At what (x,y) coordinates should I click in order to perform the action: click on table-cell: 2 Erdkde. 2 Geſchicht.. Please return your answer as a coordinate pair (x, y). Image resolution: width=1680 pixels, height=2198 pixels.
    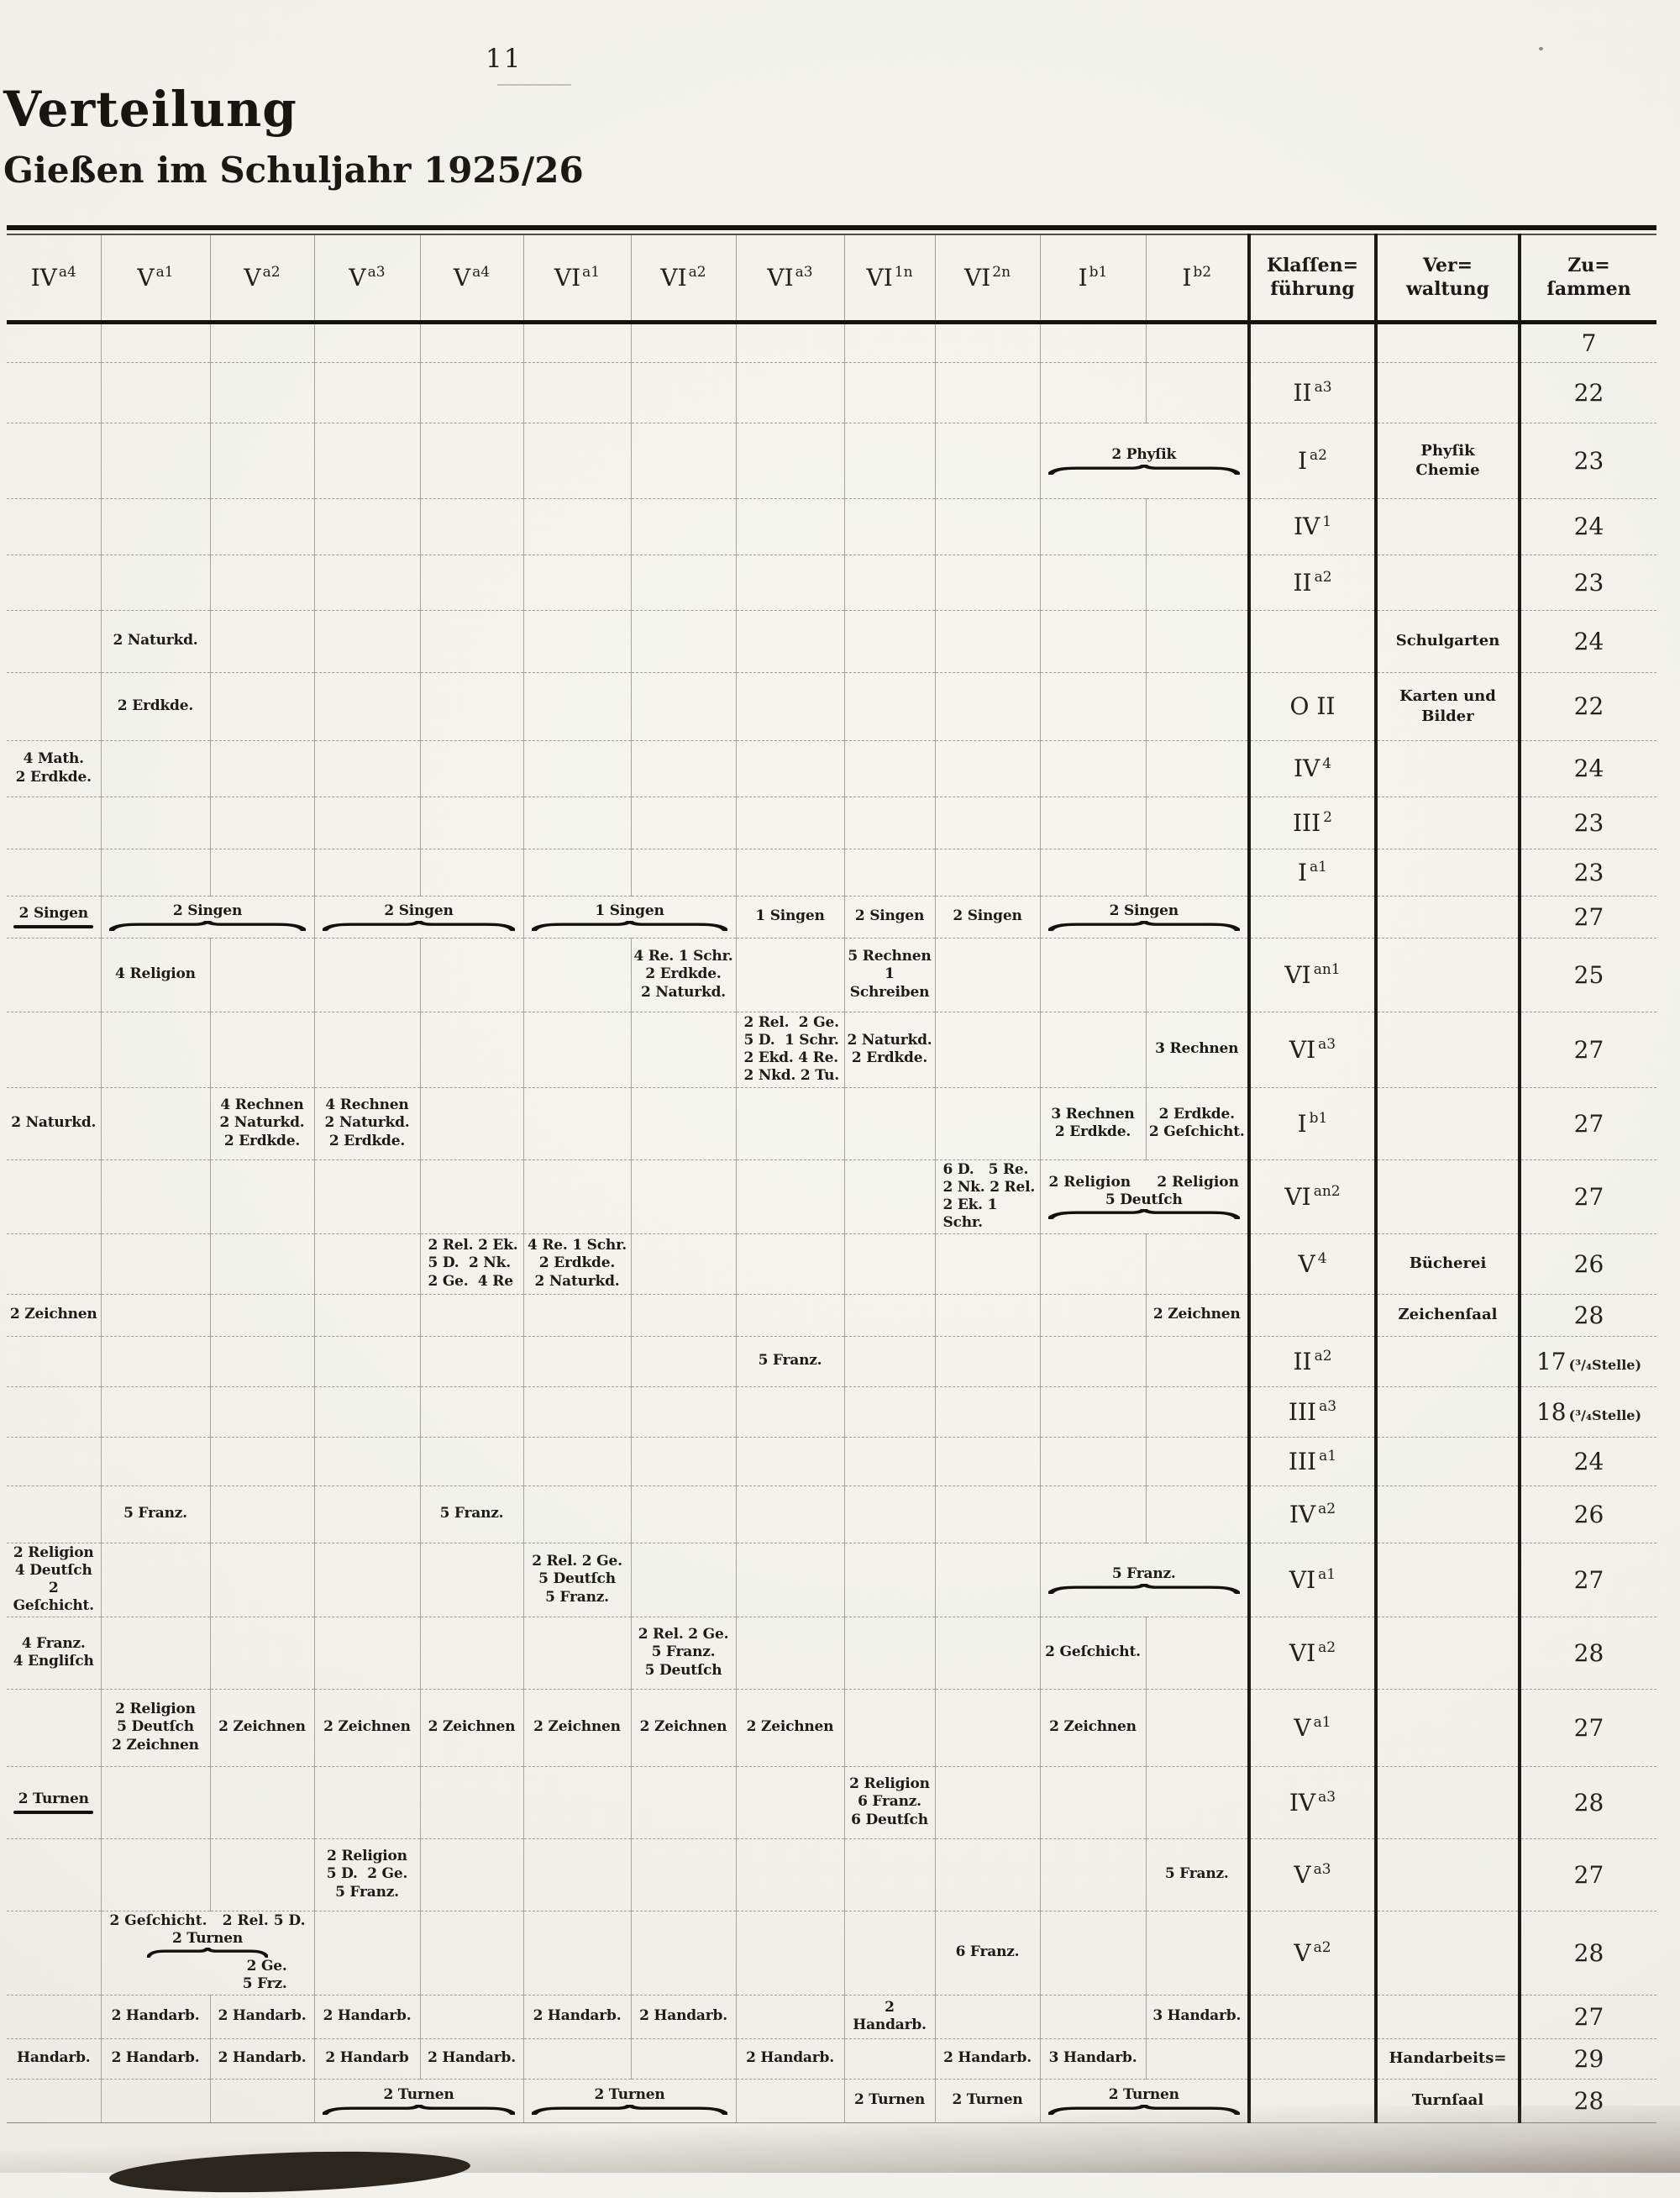
    Looking at the image, I should click on (1198, 1122).